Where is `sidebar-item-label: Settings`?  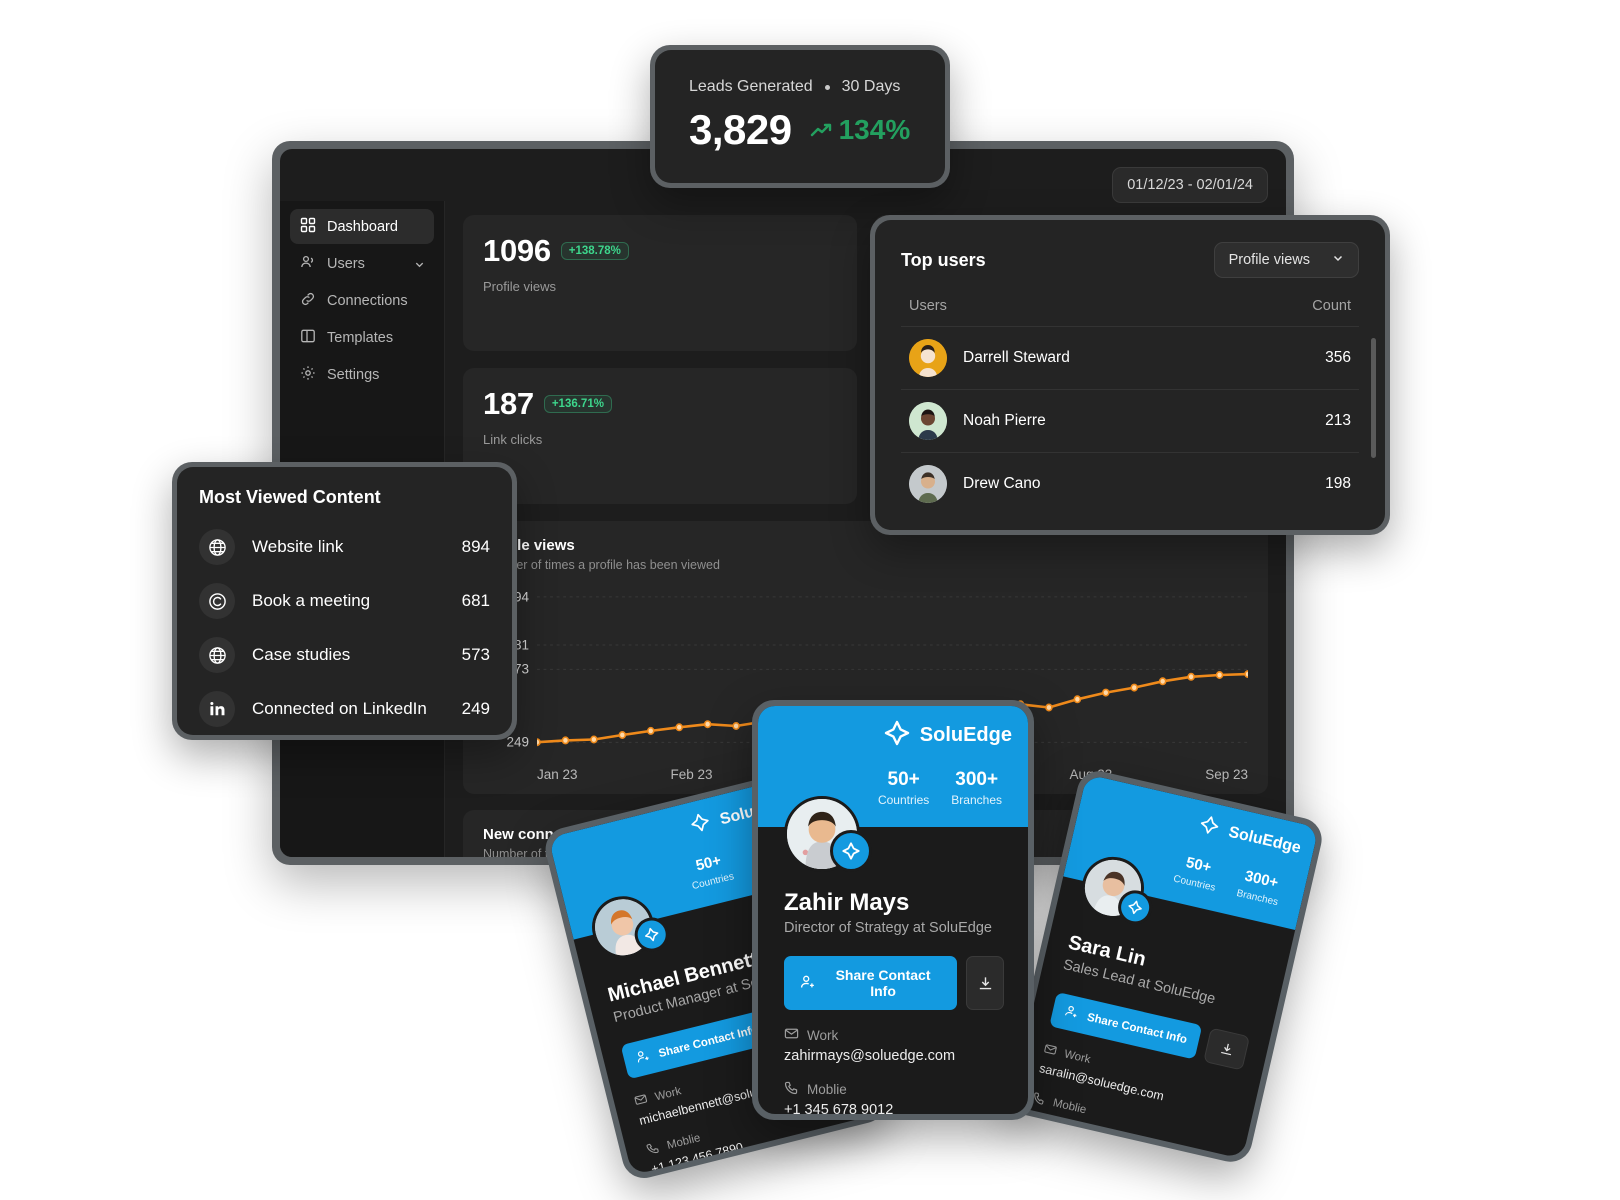 sidebar-item-label: Settings is located at coordinates (353, 374).